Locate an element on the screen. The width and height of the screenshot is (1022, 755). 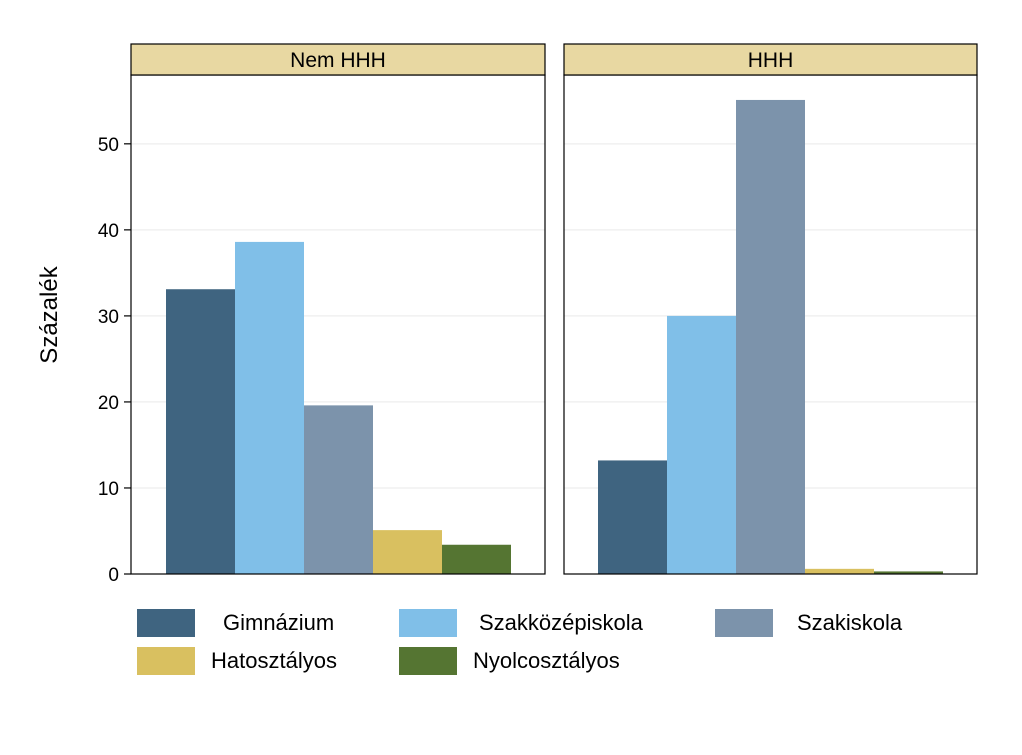
panel-title: Nem HHH is located at coordinates (338, 60).